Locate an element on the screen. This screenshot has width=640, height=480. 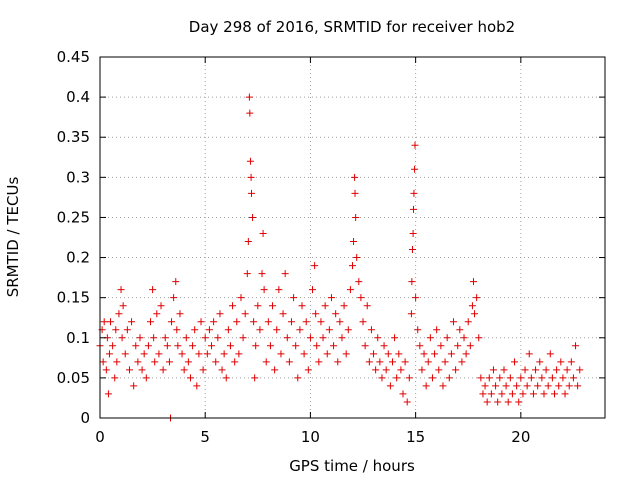
x-tick-label: 10 is located at coordinates (310, 437).